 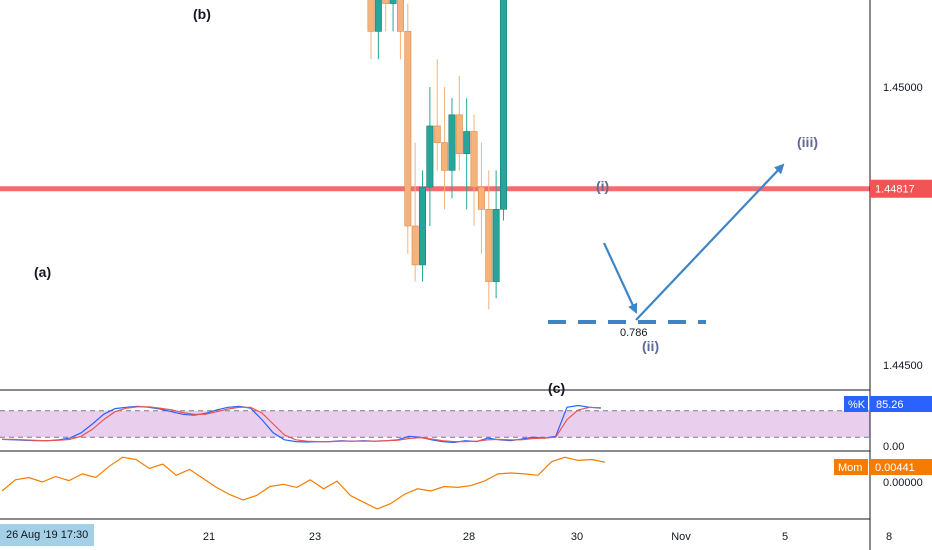 I want to click on time-tick: 8, so click(x=889, y=537).